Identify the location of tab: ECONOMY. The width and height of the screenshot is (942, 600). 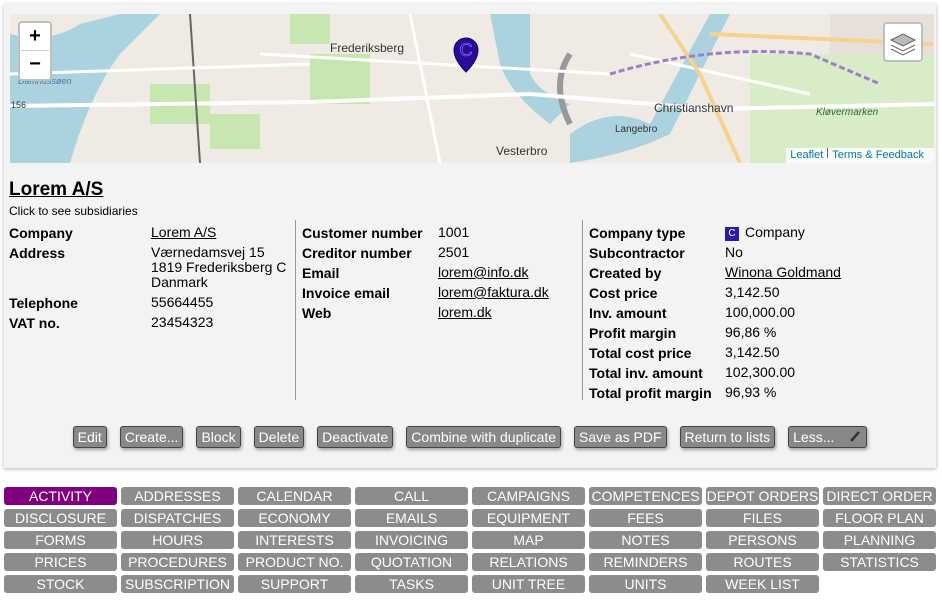
(294, 518).